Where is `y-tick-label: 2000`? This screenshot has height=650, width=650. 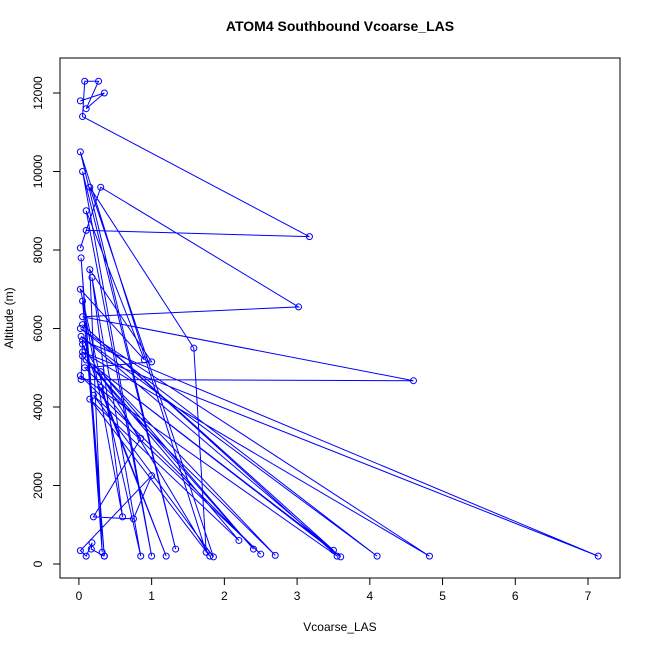 y-tick-label: 2000 is located at coordinates (38, 485).